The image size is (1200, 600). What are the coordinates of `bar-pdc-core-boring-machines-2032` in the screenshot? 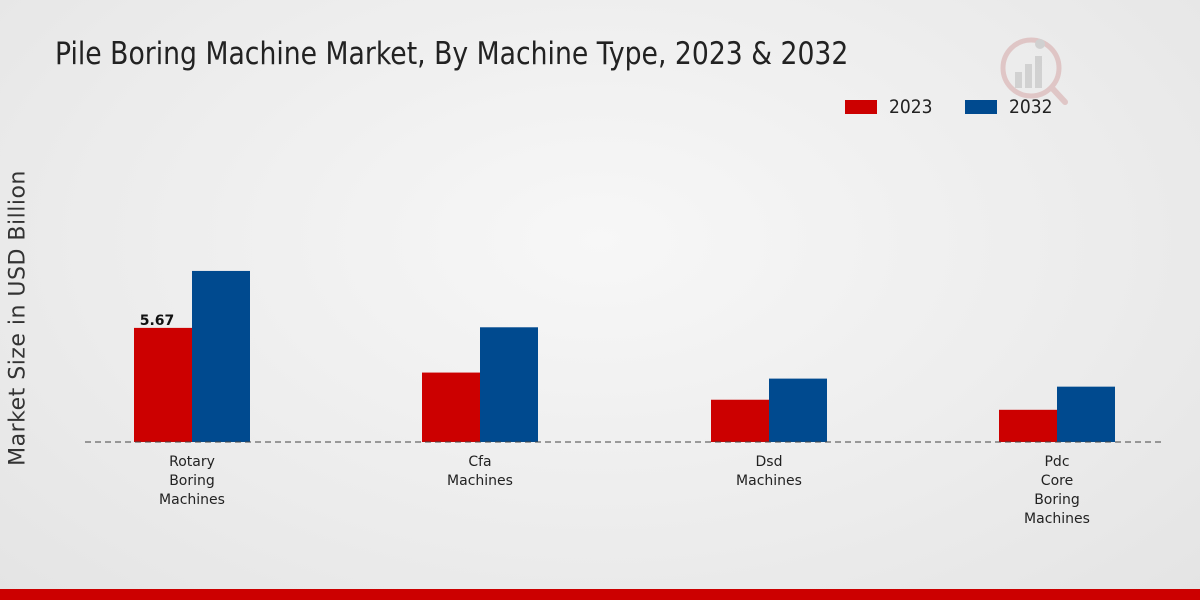 It's located at (1086, 414).